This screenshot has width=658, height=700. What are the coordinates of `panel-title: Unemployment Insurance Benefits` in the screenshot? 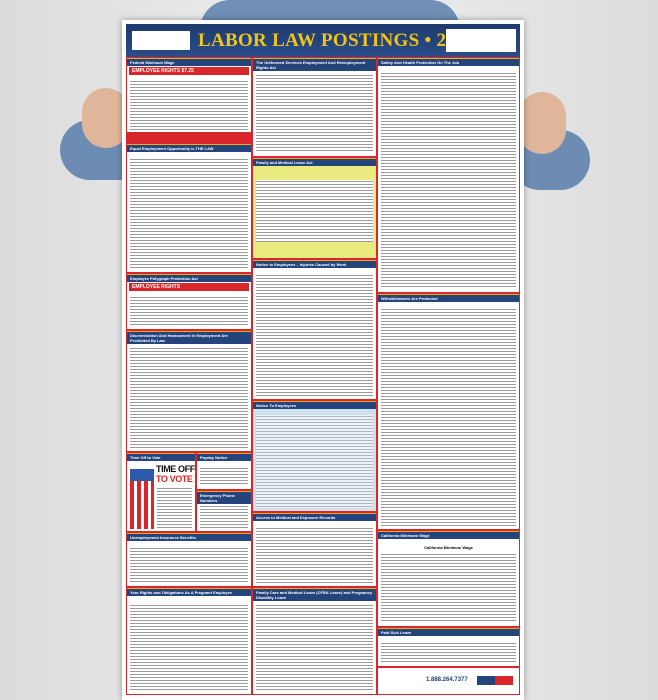 It's located at (189, 537).